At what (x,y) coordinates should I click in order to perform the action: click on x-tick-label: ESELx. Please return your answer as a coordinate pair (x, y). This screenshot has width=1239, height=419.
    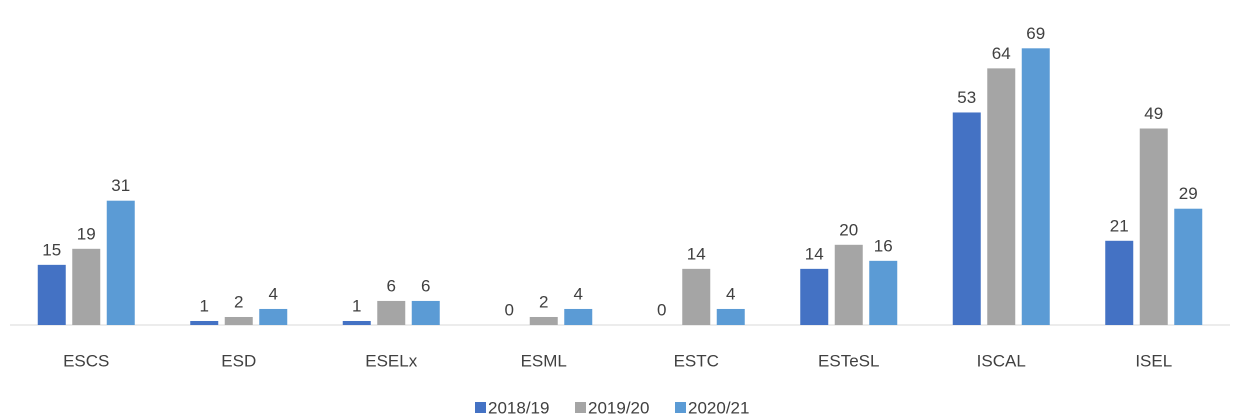
    Looking at the image, I should click on (391, 360).